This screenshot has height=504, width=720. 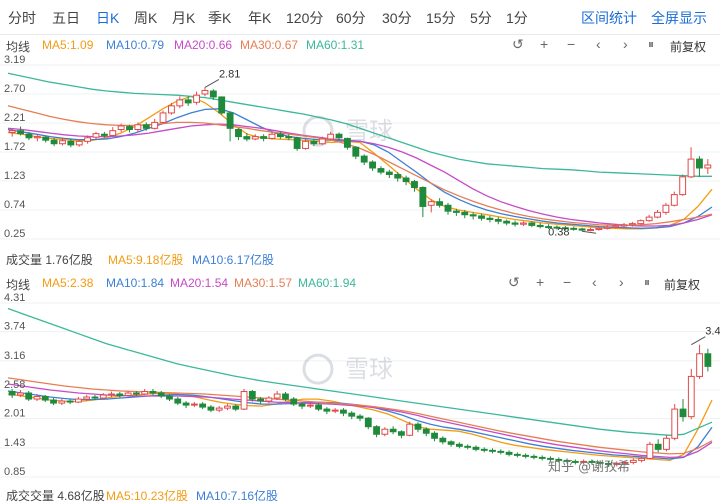 I want to click on y-tick-label: 3.74, so click(x=14, y=327).